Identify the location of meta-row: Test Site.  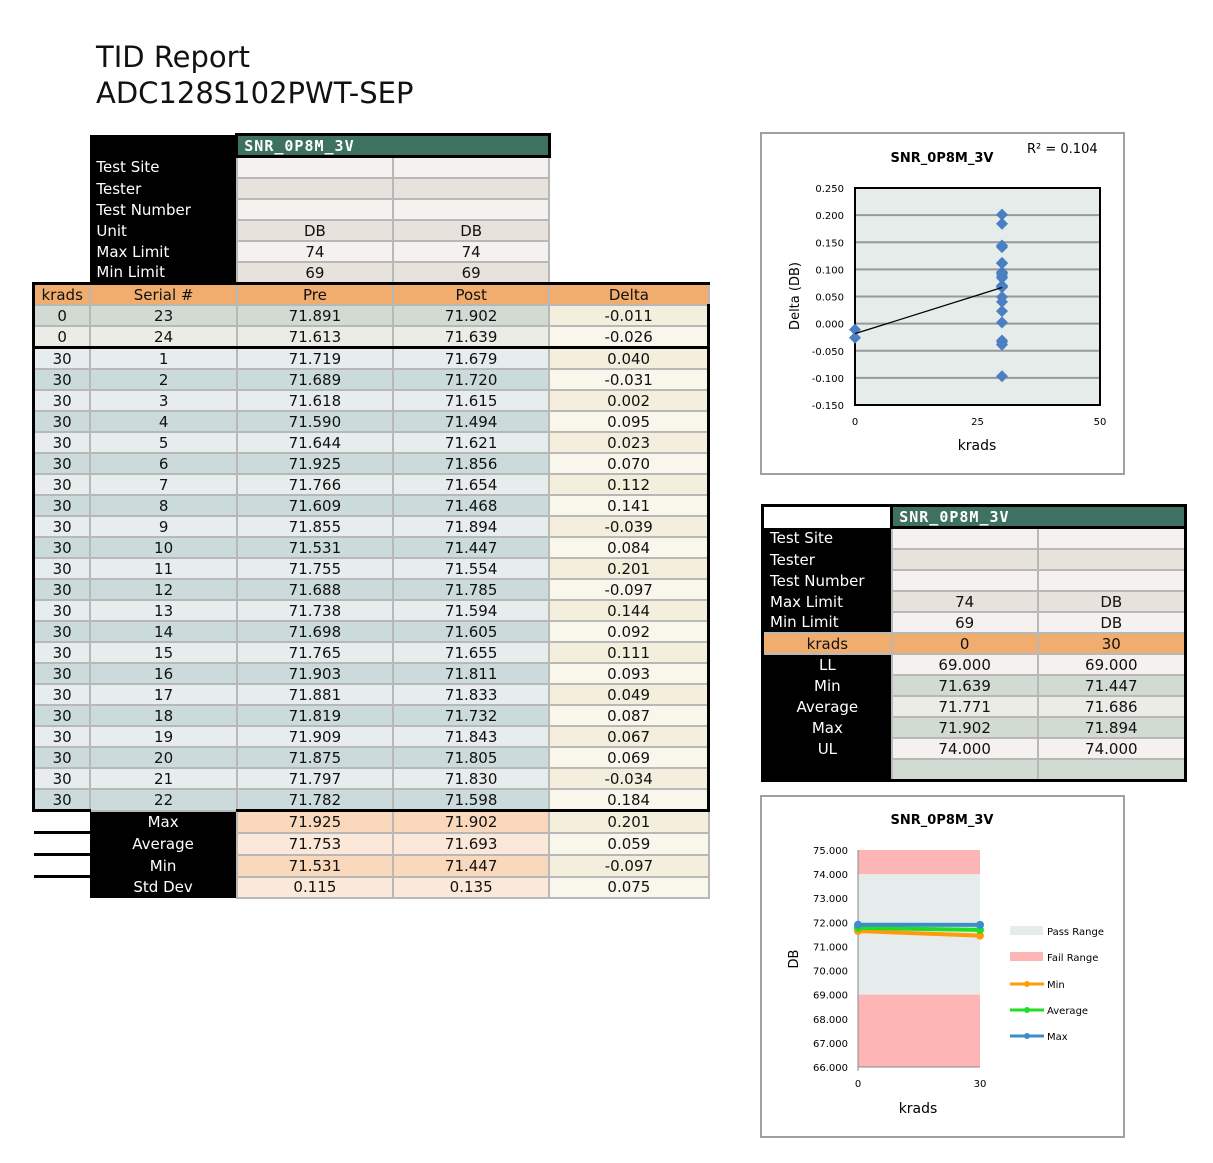
(974, 538).